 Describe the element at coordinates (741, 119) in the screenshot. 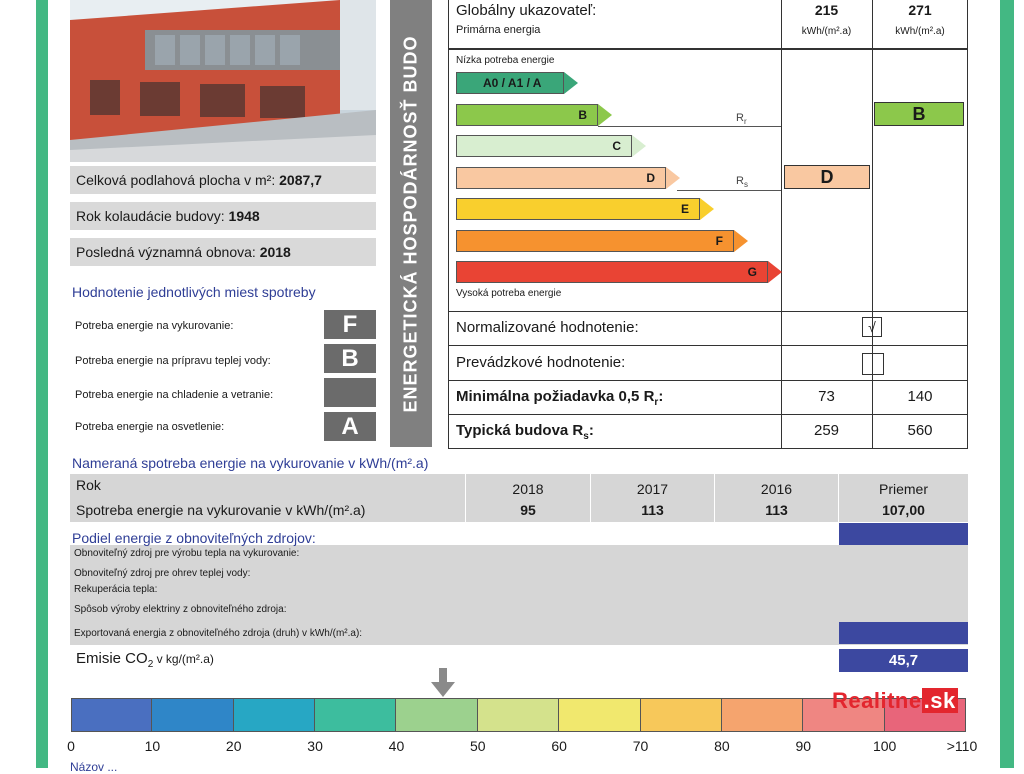

I see `rr-reference-label: Rr` at that location.